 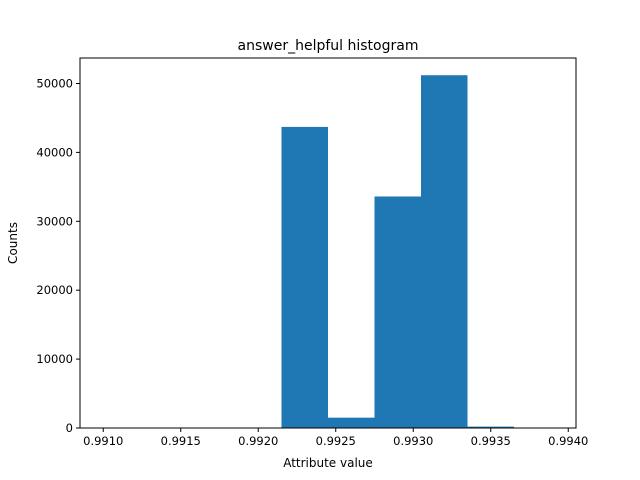 What do you see at coordinates (491, 441) in the screenshot?
I see `x-tick-label-5: 0.9935` at bounding box center [491, 441].